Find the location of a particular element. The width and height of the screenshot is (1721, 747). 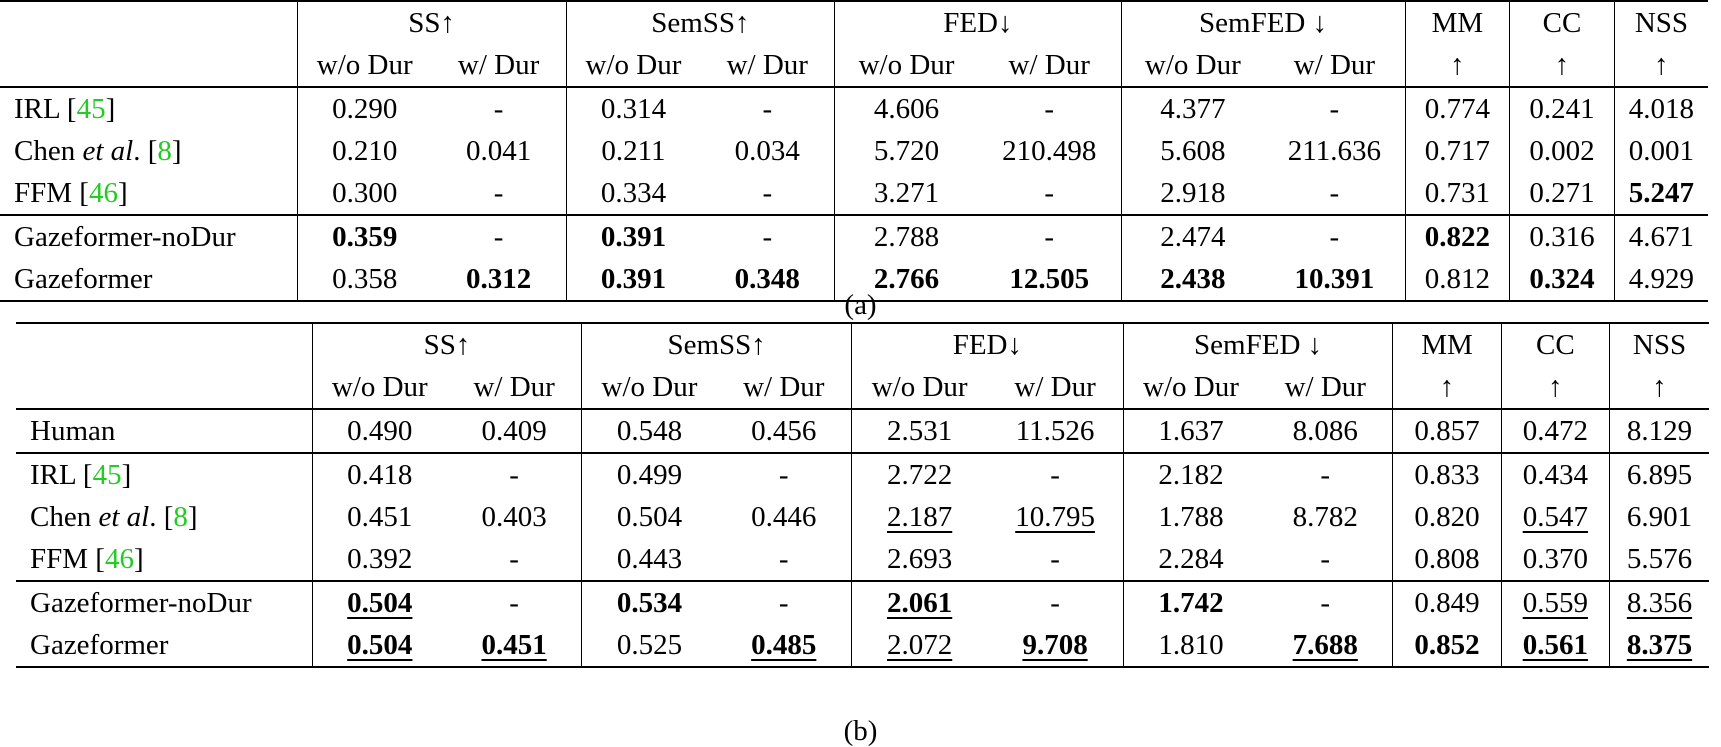

group-header: CC is located at coordinates (1562, 22).